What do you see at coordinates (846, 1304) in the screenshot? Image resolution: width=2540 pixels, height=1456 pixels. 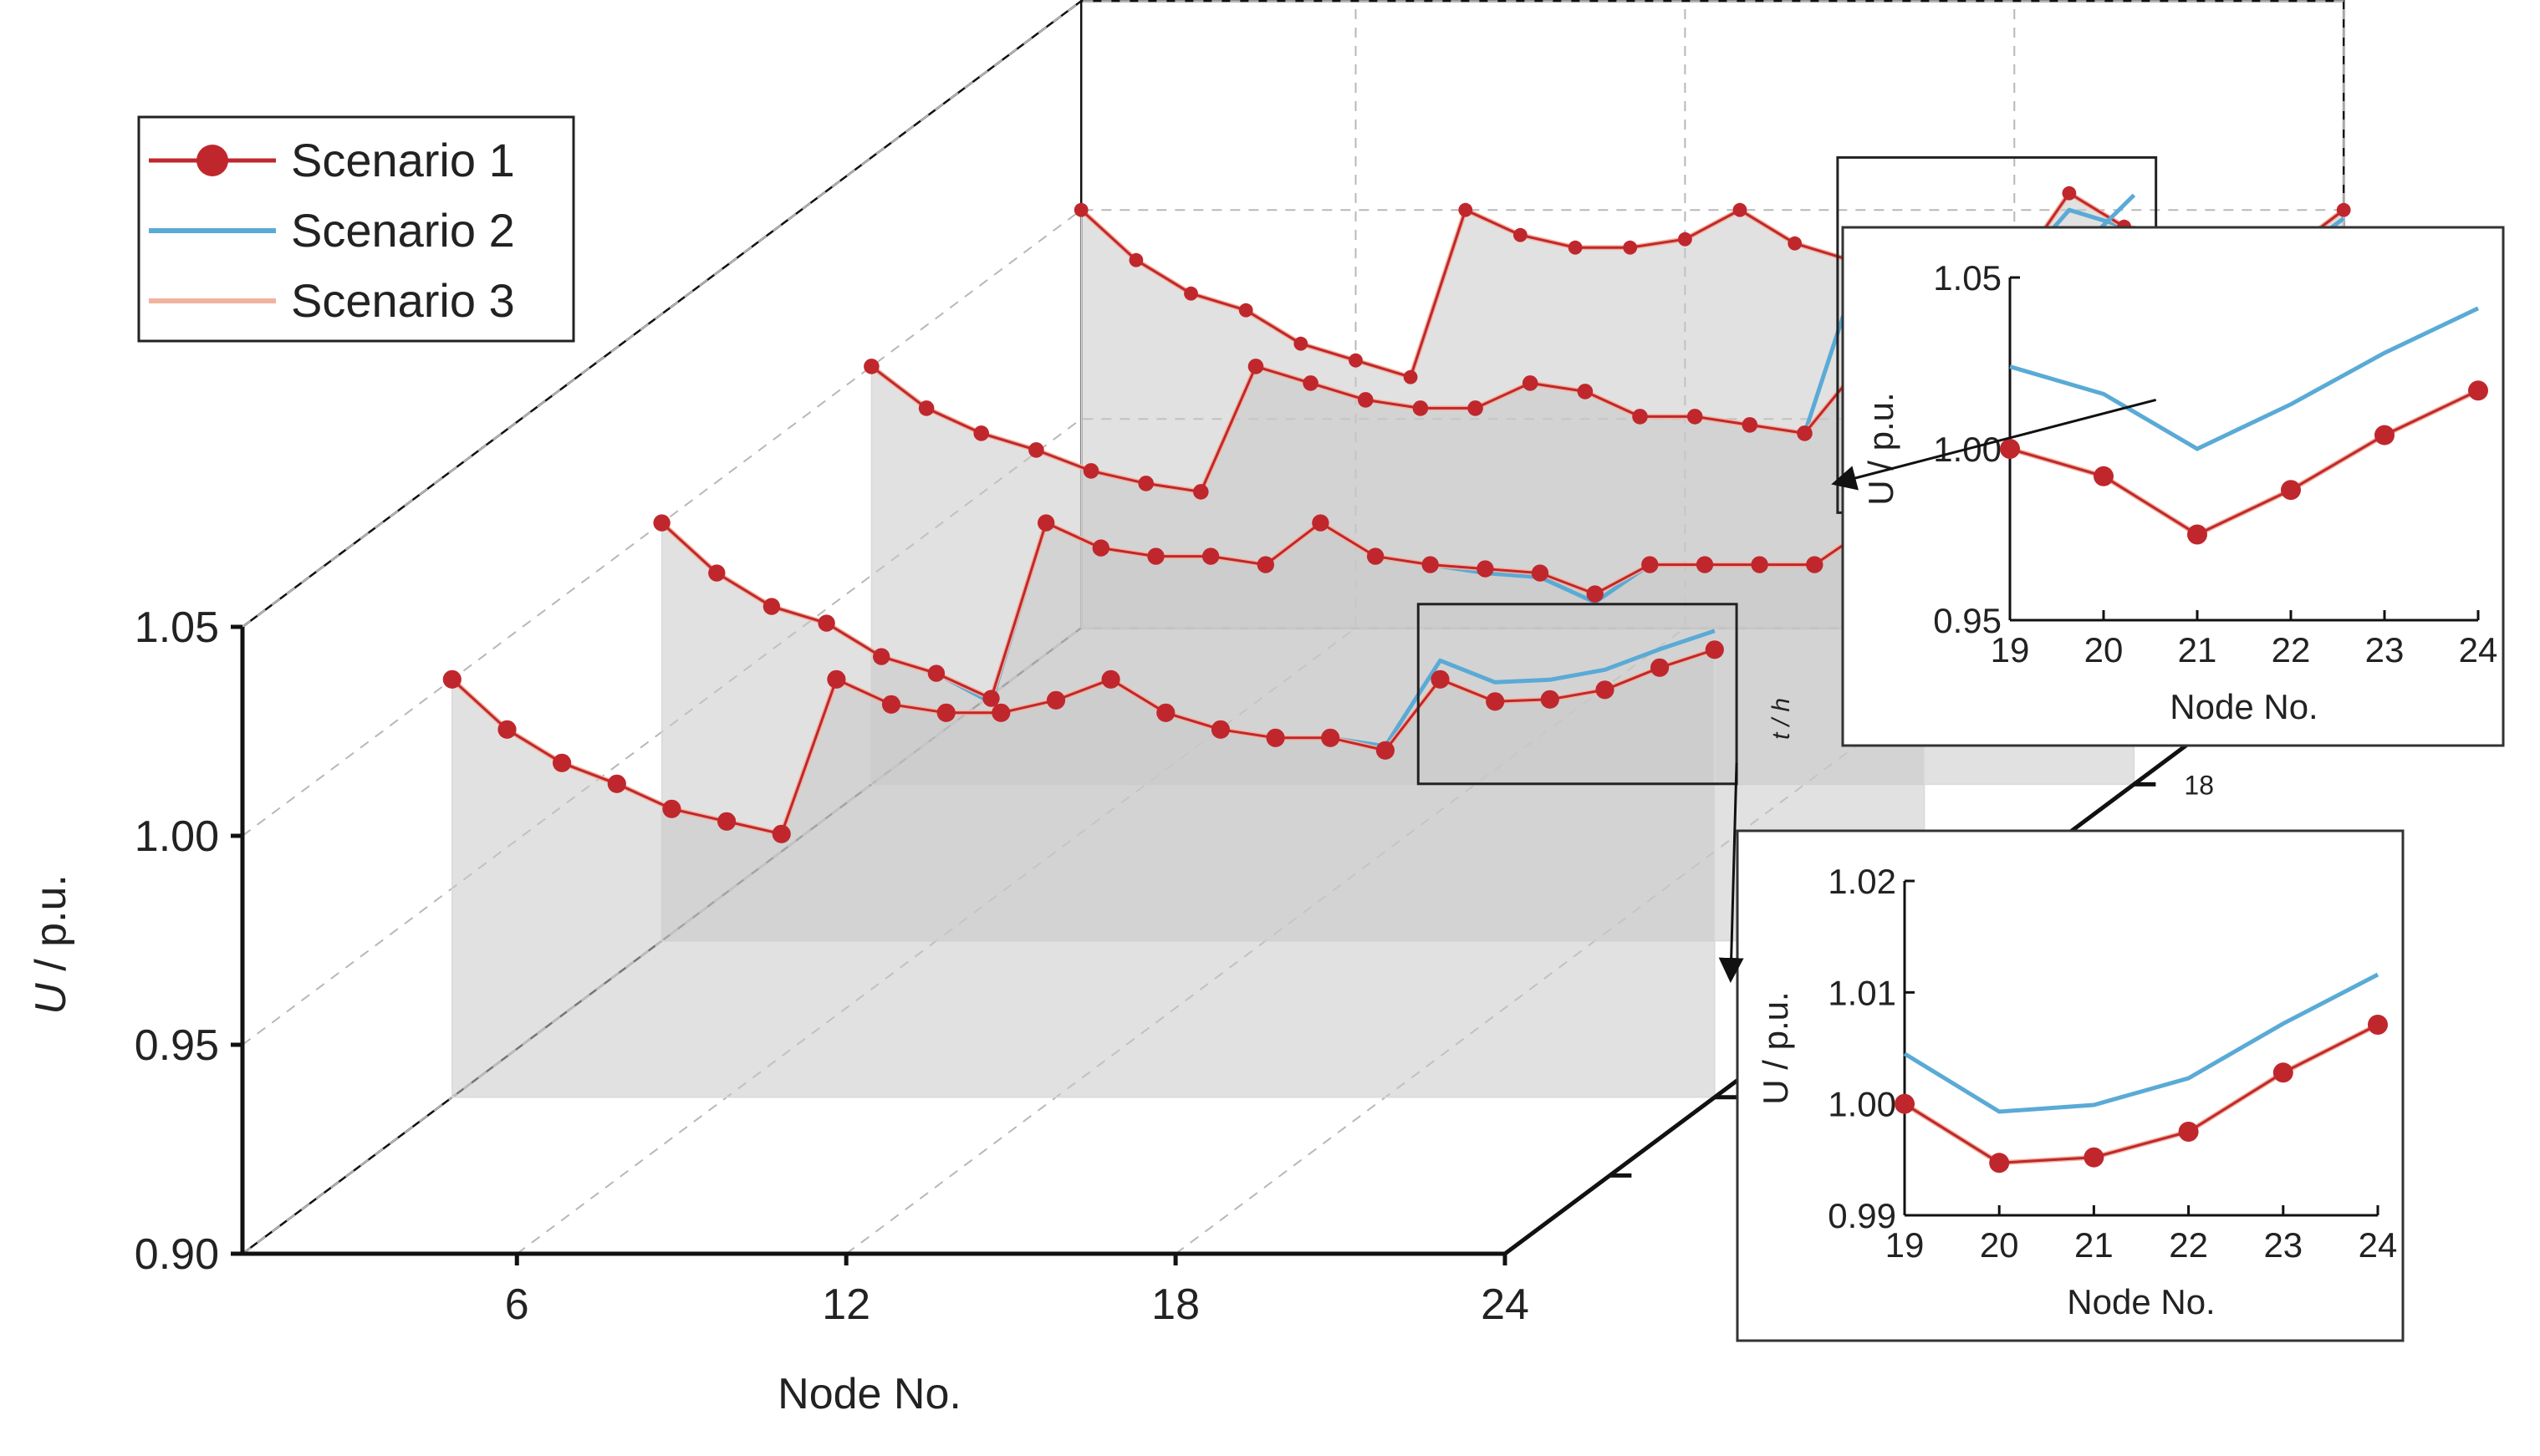 I see `x-tick-label: 12` at bounding box center [846, 1304].